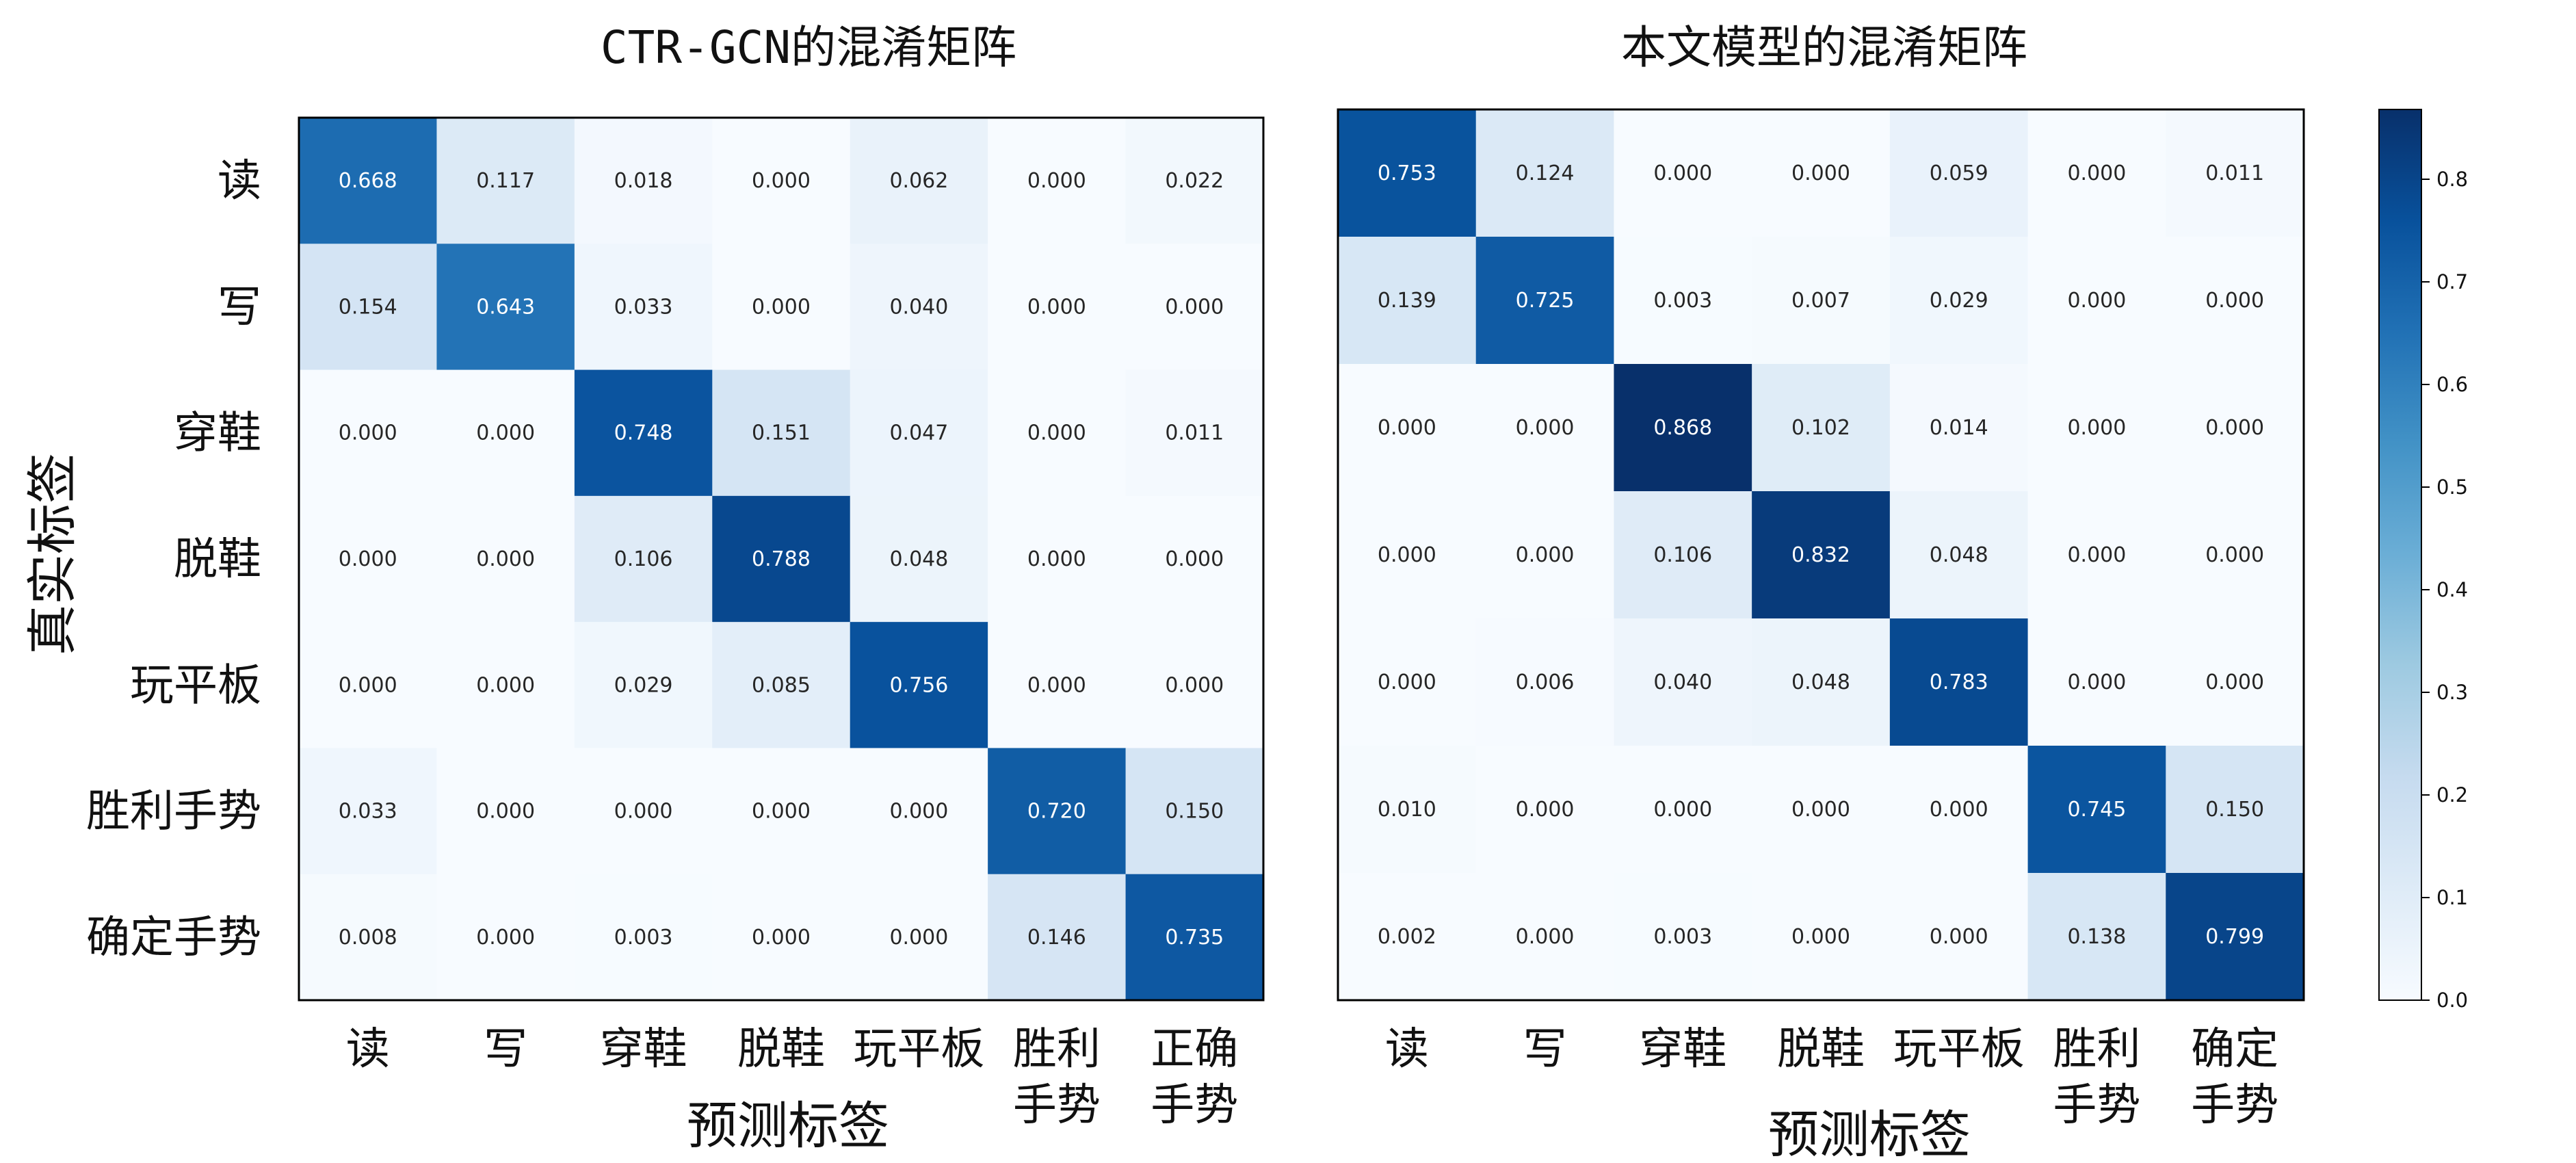 This screenshot has height=1163, width=2576. Describe the element at coordinates (505, 307) in the screenshot. I see `cell-value-label: 0.643` at that location.